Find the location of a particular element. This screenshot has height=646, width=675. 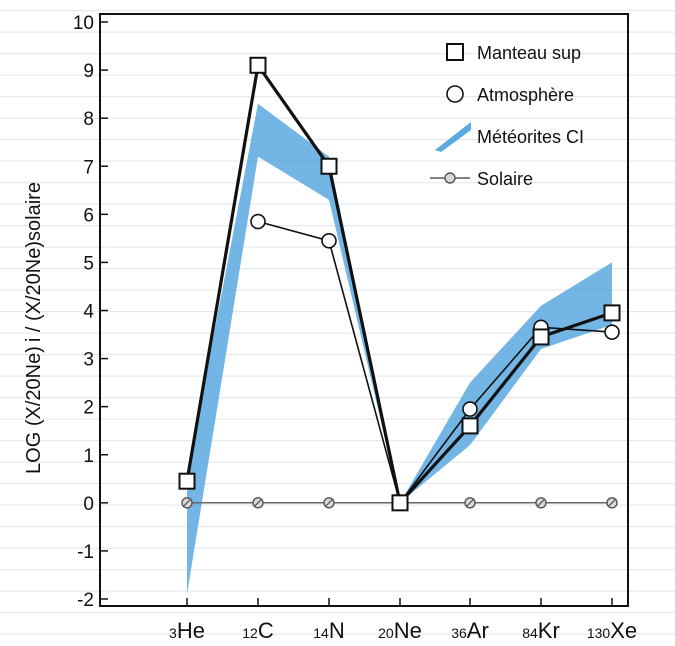

y-tick-label: 8 is located at coordinates (88, 119).